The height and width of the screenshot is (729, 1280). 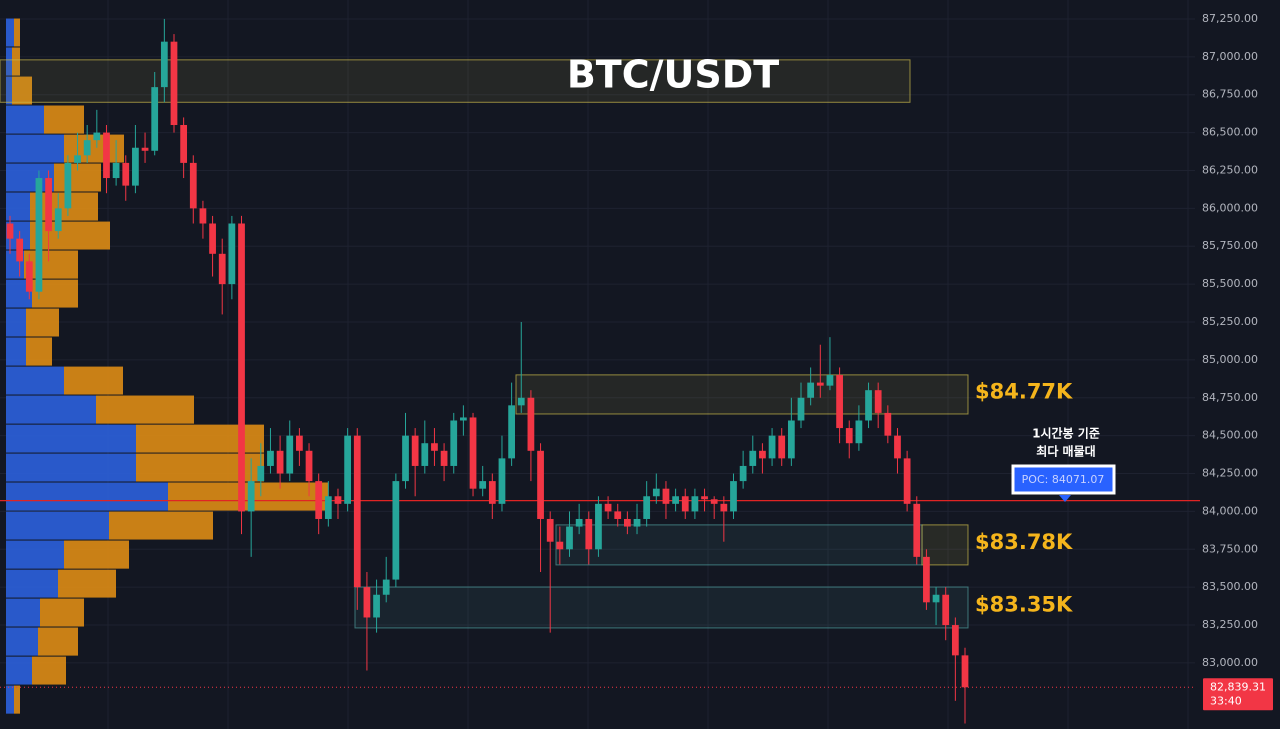 I want to click on zone-label: $83.35K, so click(x=1024, y=604).